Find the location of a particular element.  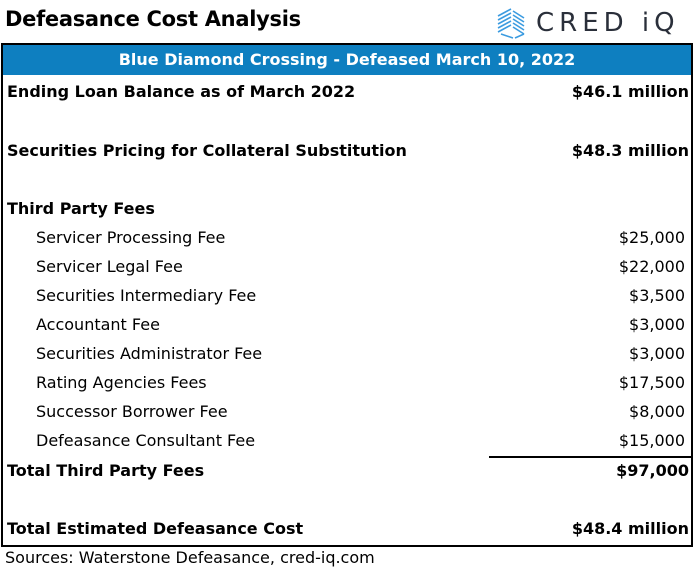

fee-row: Defeasance Consultant Fee $15,000 is located at coordinates (347, 441).